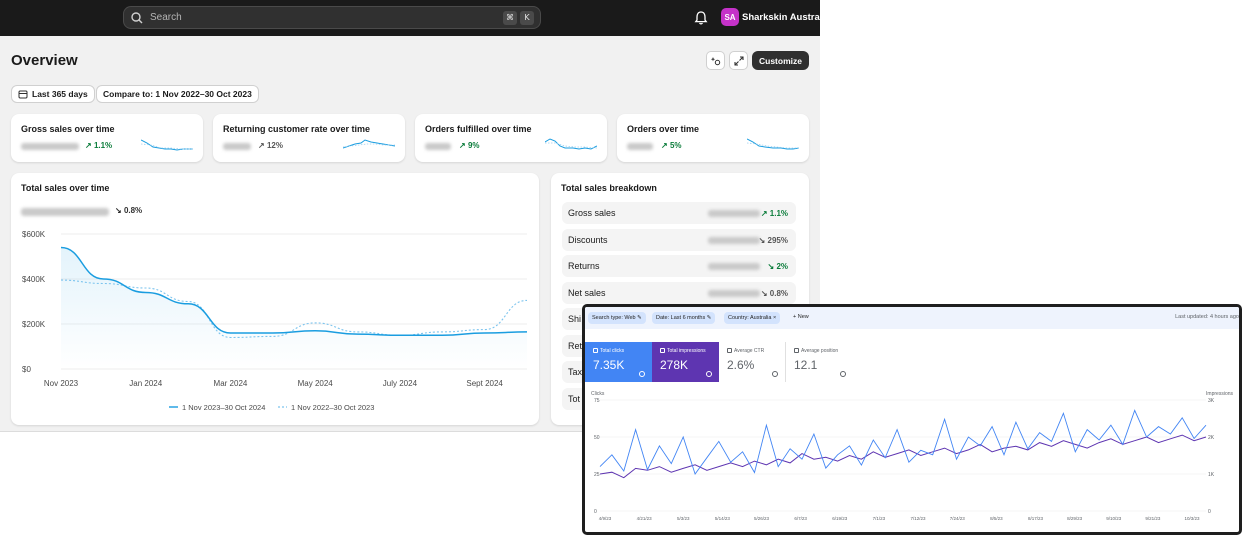 Image resolution: width=1242 pixels, height=535 pixels. What do you see at coordinates (752, 362) in the screenshot?
I see `metric-average-ctr: Average CTR 2.6%` at bounding box center [752, 362].